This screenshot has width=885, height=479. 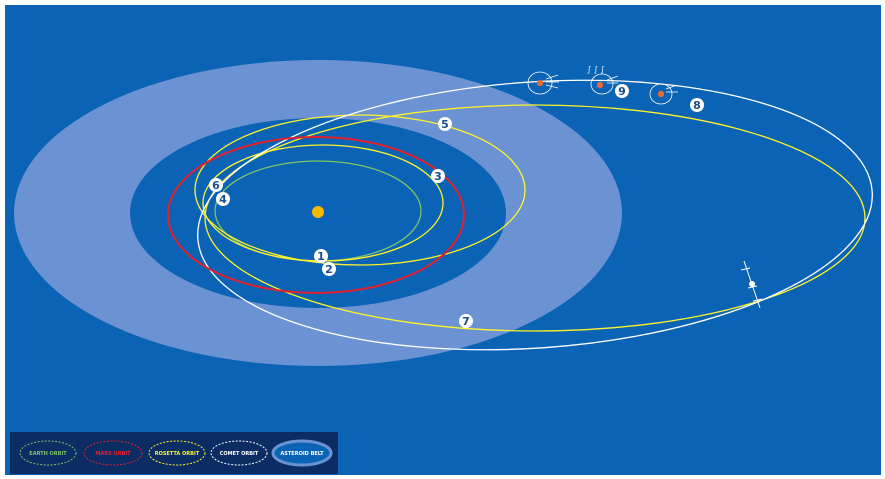 I want to click on svg-text: 9, so click(x=622, y=91).